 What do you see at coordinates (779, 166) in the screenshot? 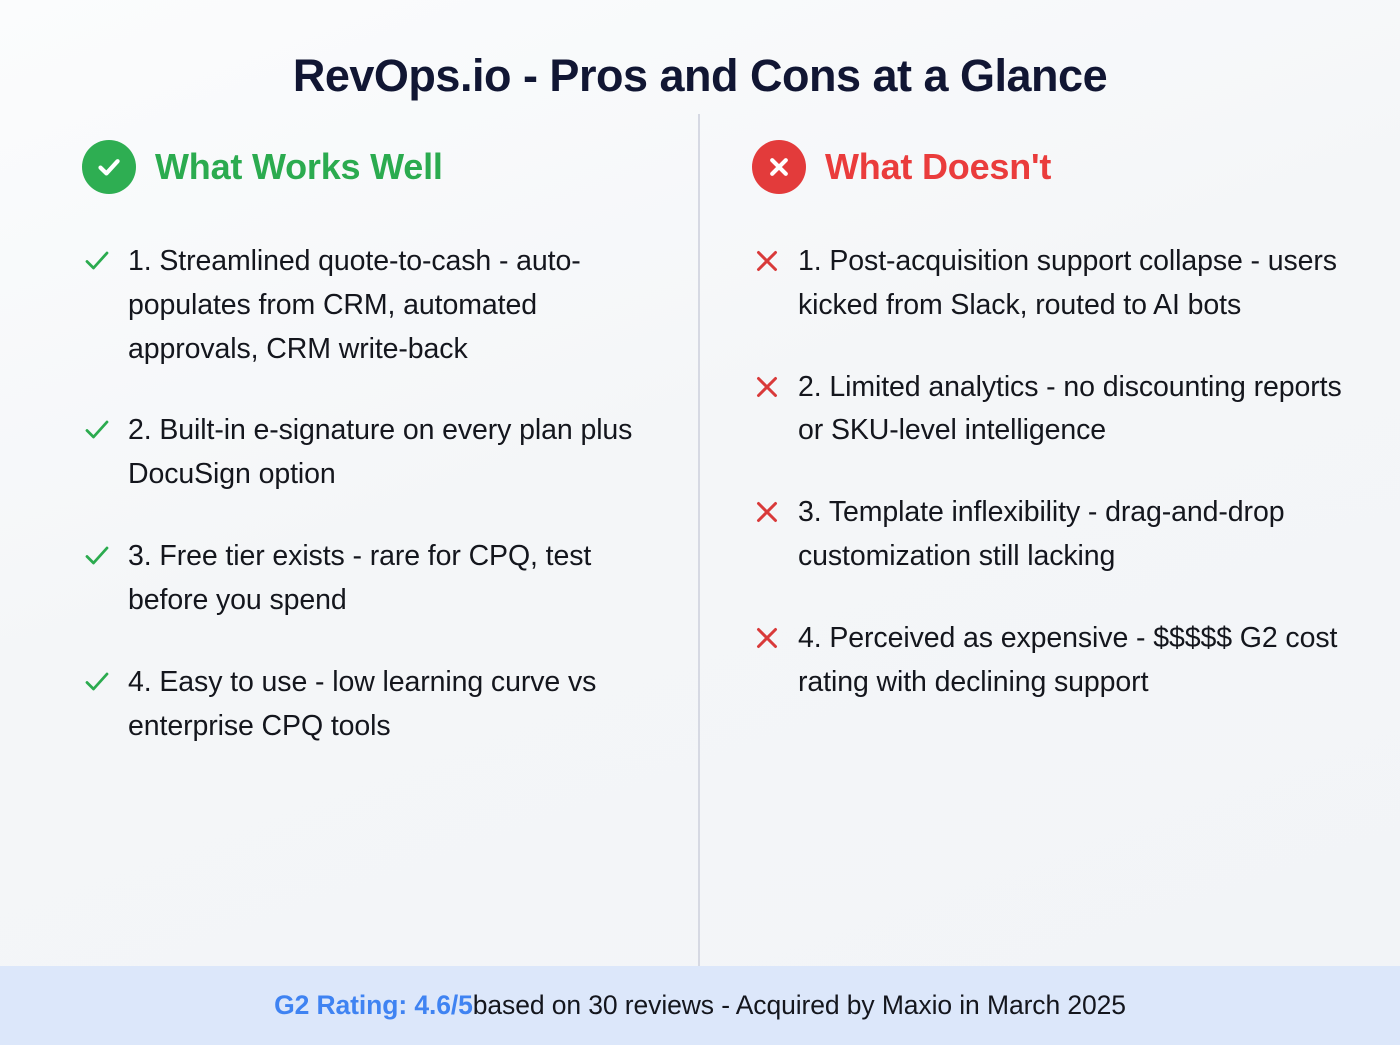
I see `x-circle-icon` at bounding box center [779, 166].